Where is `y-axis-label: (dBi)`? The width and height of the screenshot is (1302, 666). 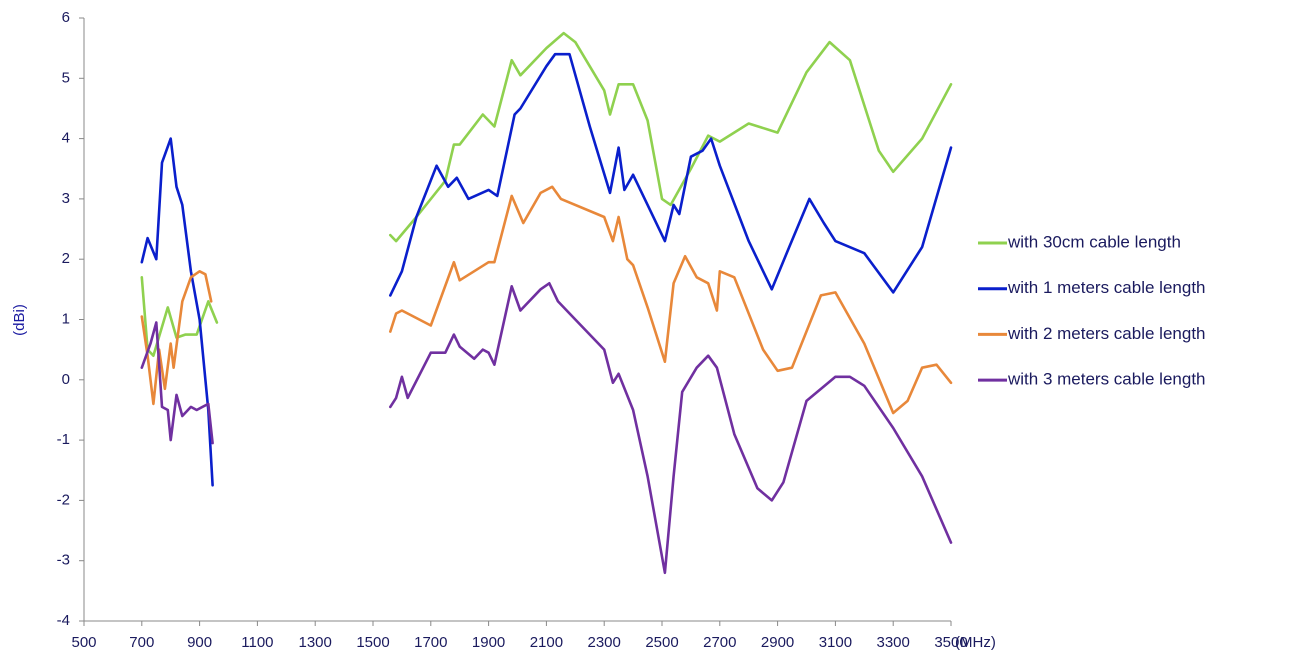
y-axis-label: (dBi) is located at coordinates (19, 320).